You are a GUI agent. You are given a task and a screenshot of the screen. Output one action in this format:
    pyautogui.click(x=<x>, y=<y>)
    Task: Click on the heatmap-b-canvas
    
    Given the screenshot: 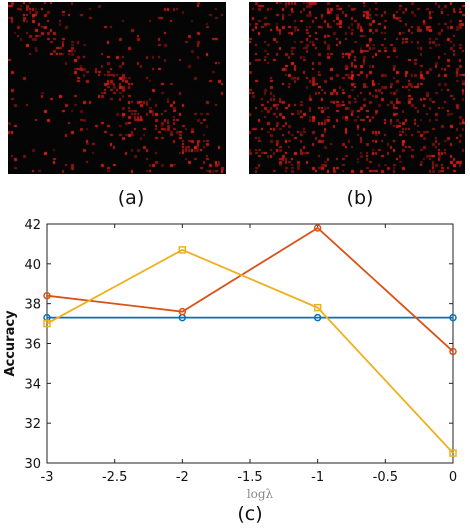 What is the action you would take?
    pyautogui.click(x=357, y=88)
    